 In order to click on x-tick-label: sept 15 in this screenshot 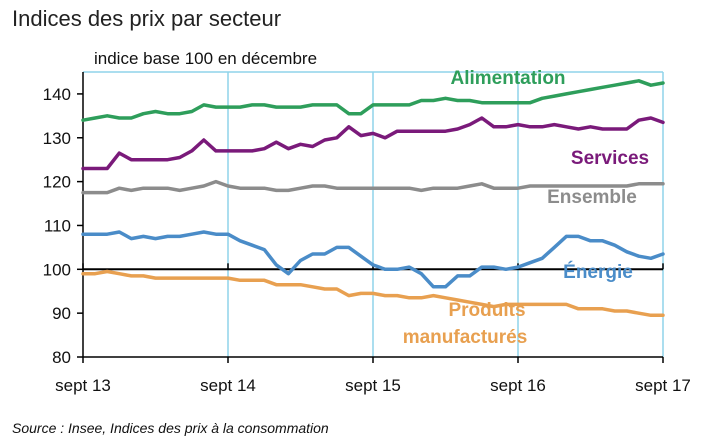, I will do `click(373, 385)`.